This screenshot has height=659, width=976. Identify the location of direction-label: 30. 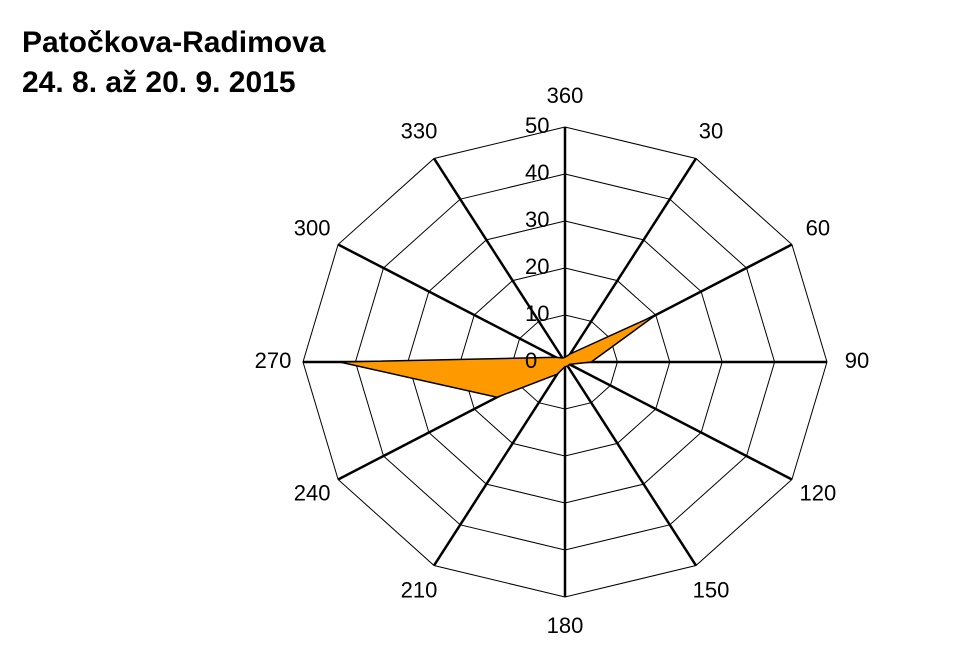
(711, 130).